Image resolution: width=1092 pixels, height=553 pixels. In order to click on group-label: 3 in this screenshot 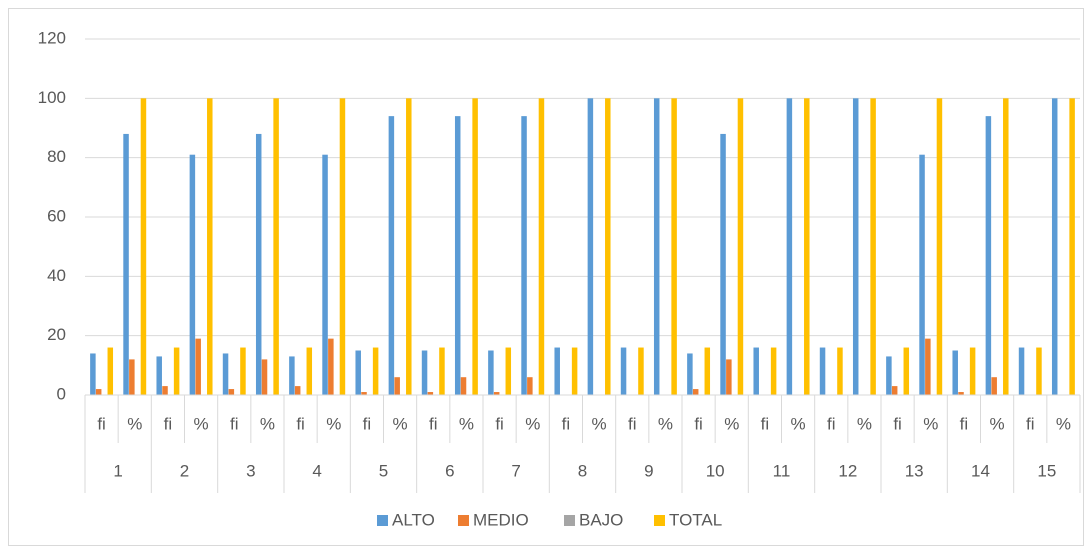, I will do `click(250, 470)`.